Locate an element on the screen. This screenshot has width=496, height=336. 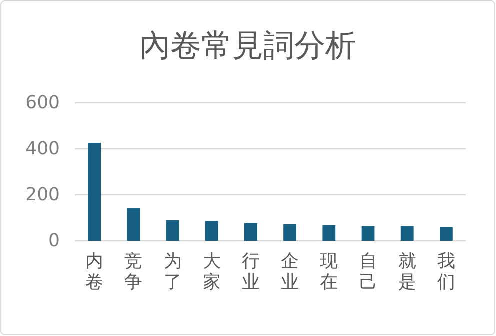
y-tick-label: 600 is located at coordinates (43, 103).